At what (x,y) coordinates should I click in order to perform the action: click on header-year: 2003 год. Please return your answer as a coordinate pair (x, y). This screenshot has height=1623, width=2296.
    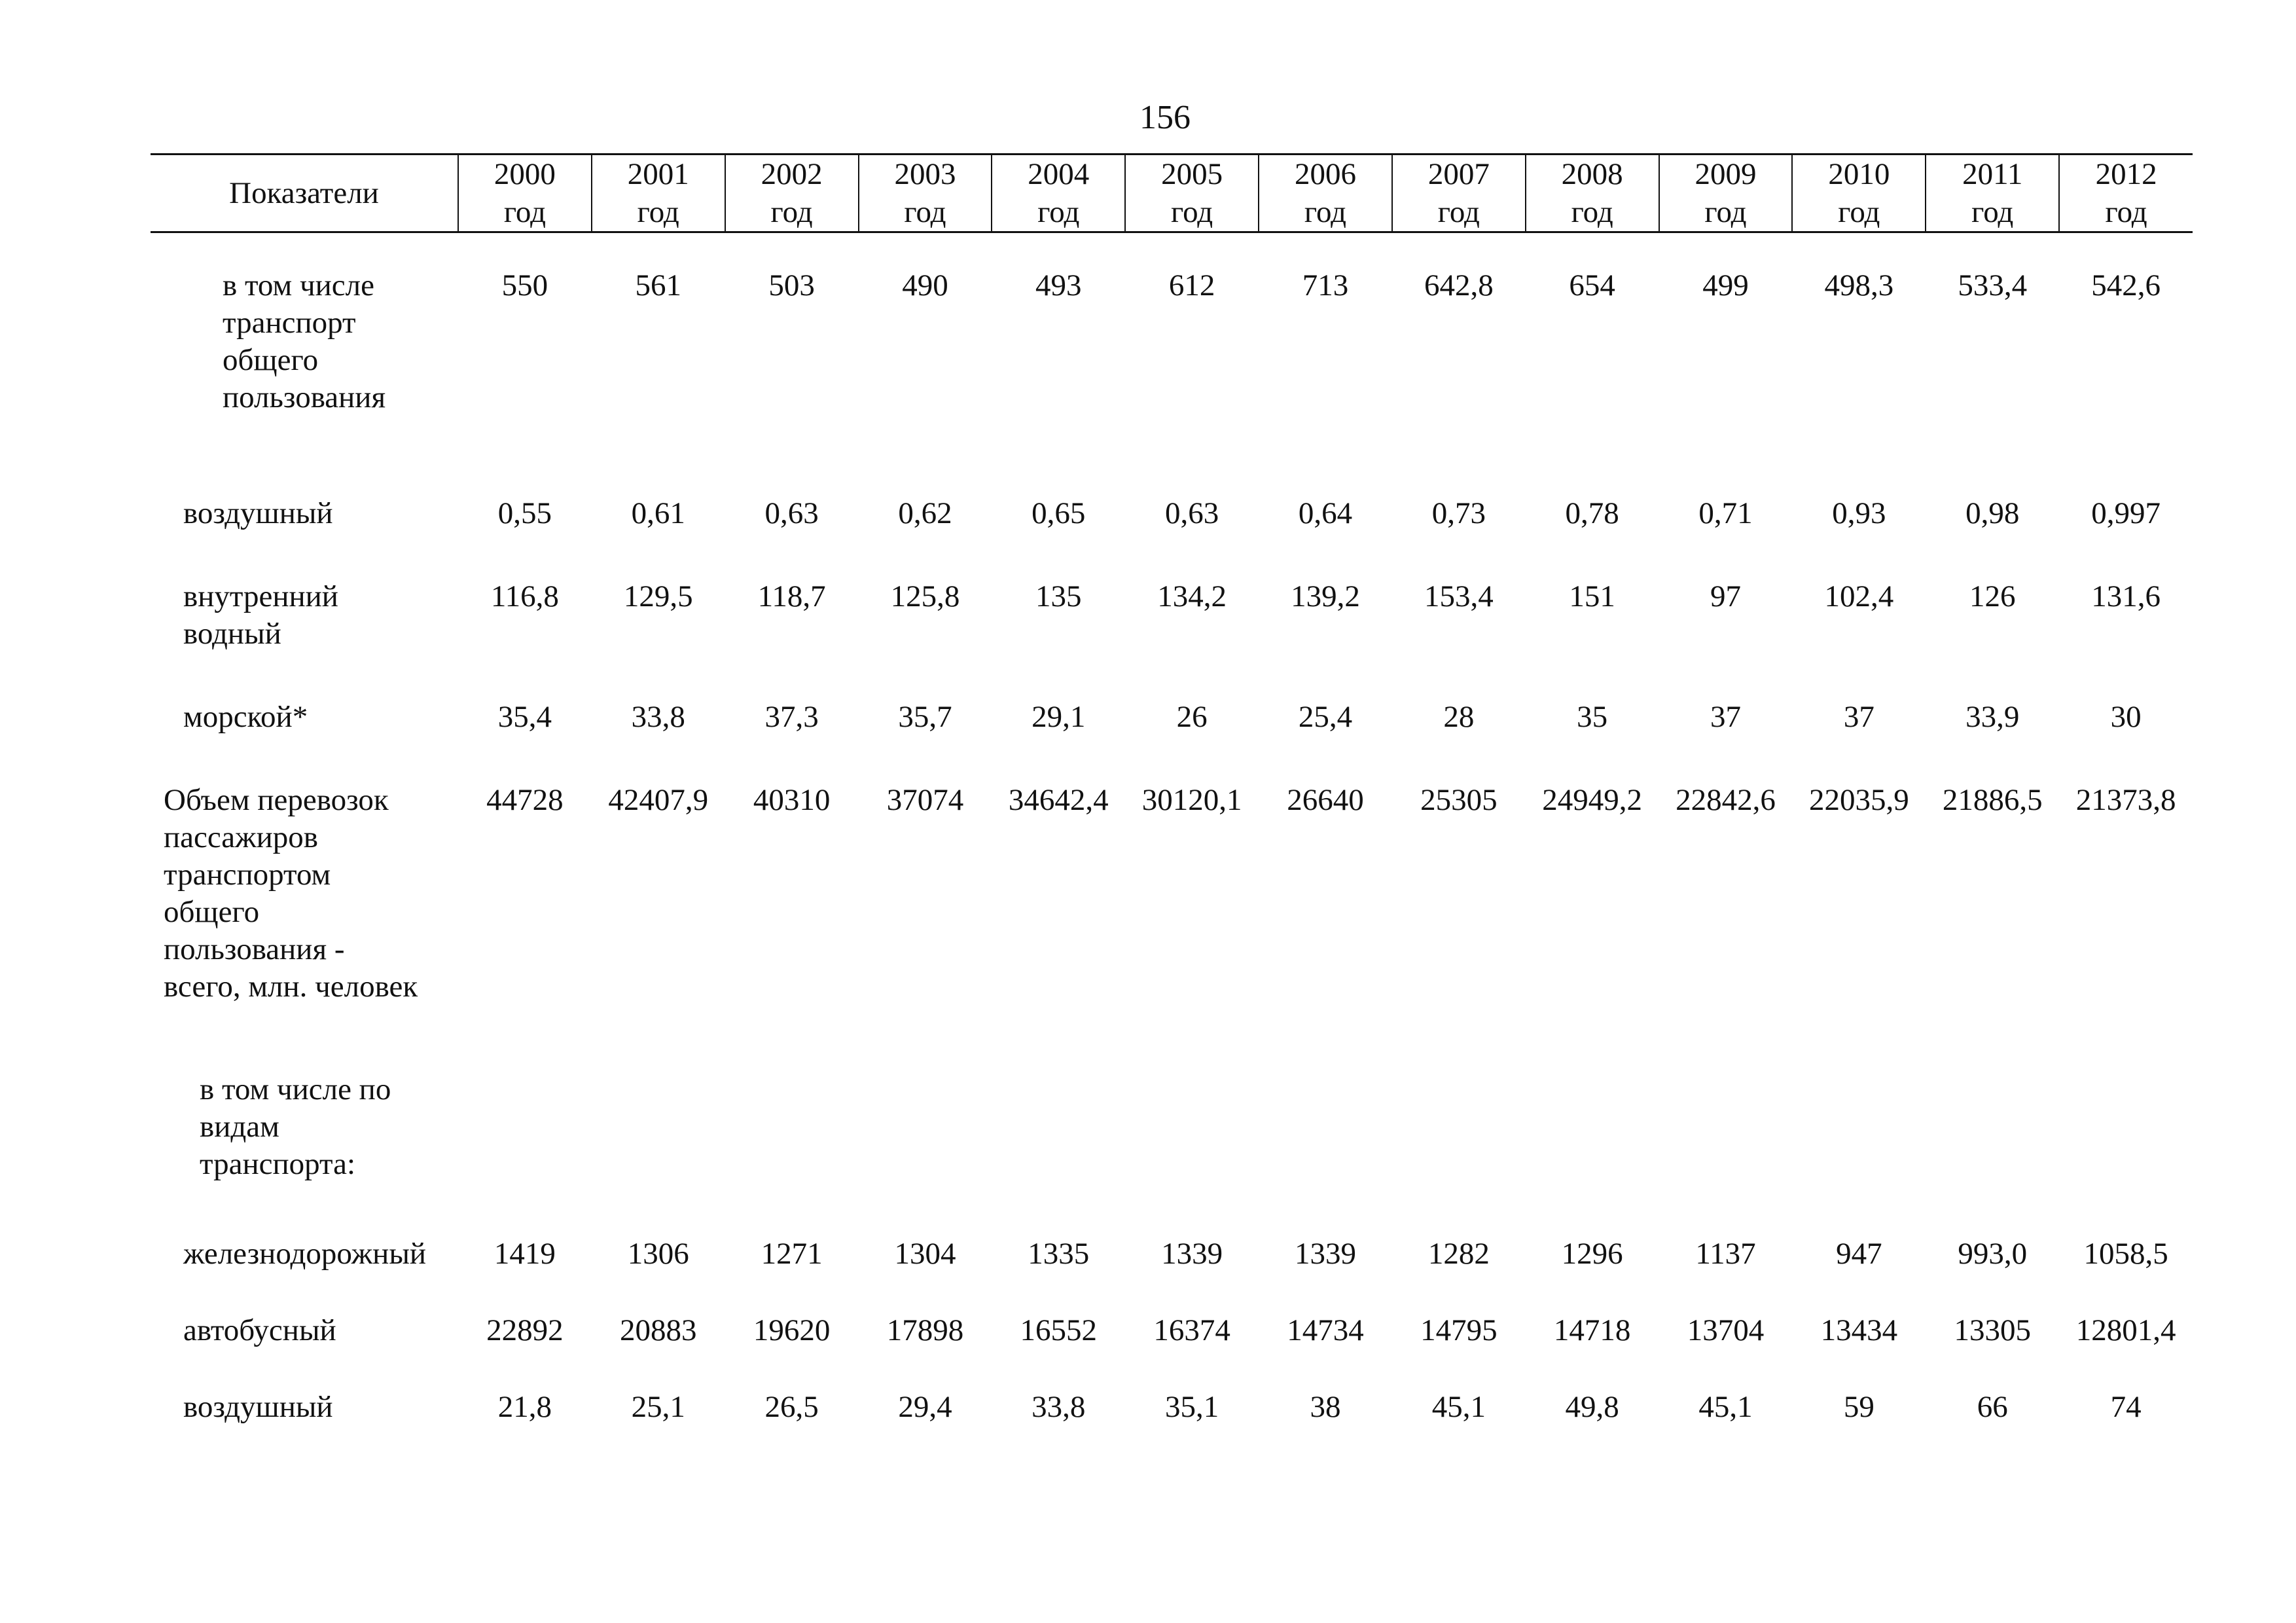
    Looking at the image, I should click on (924, 193).